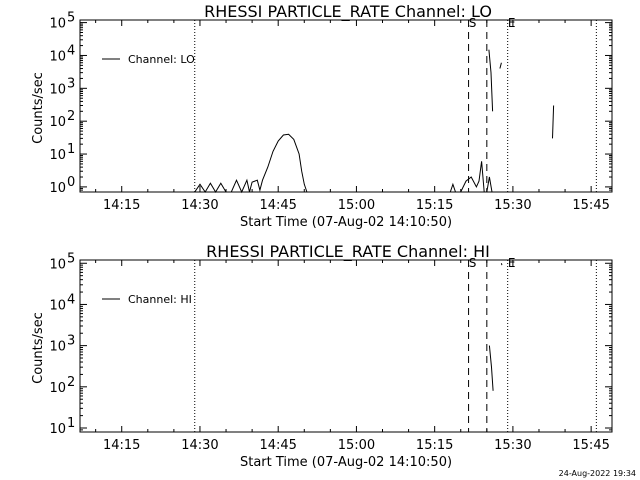 This screenshot has width=640, height=480. What do you see at coordinates (160, 299) in the screenshot?
I see `legend-label: Channel: HI` at bounding box center [160, 299].